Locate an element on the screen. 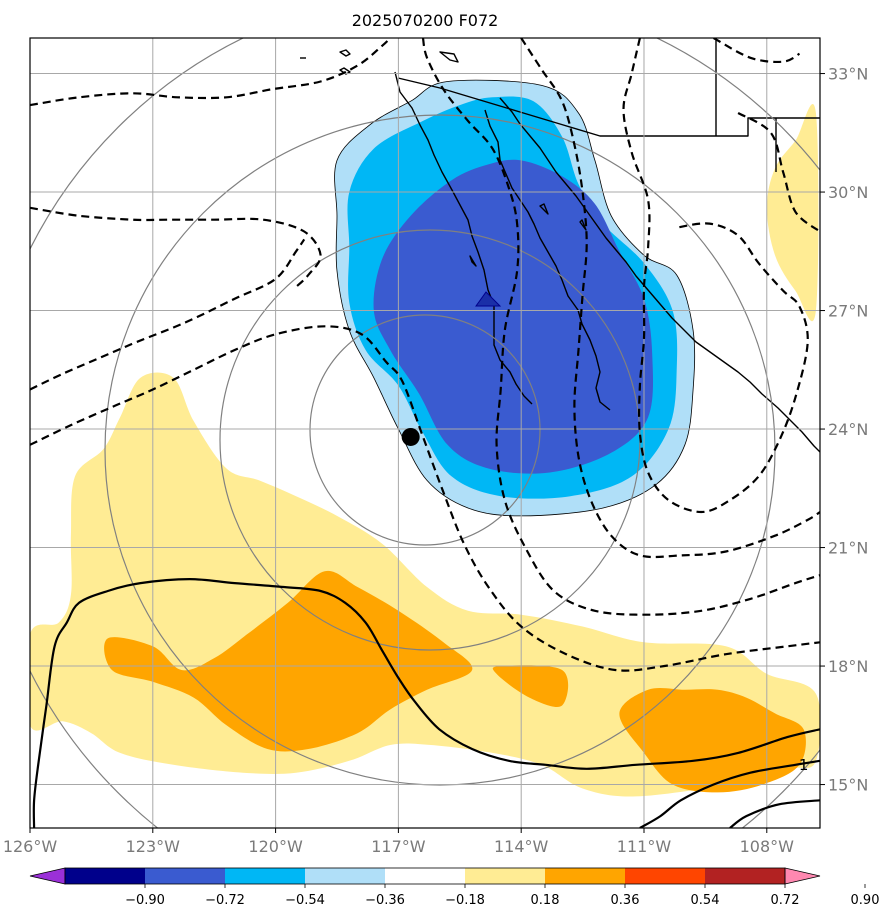 Image resolution: width=890 pixels, height=924 pixels. gray-contour-ring is located at coordinates (425, 430).